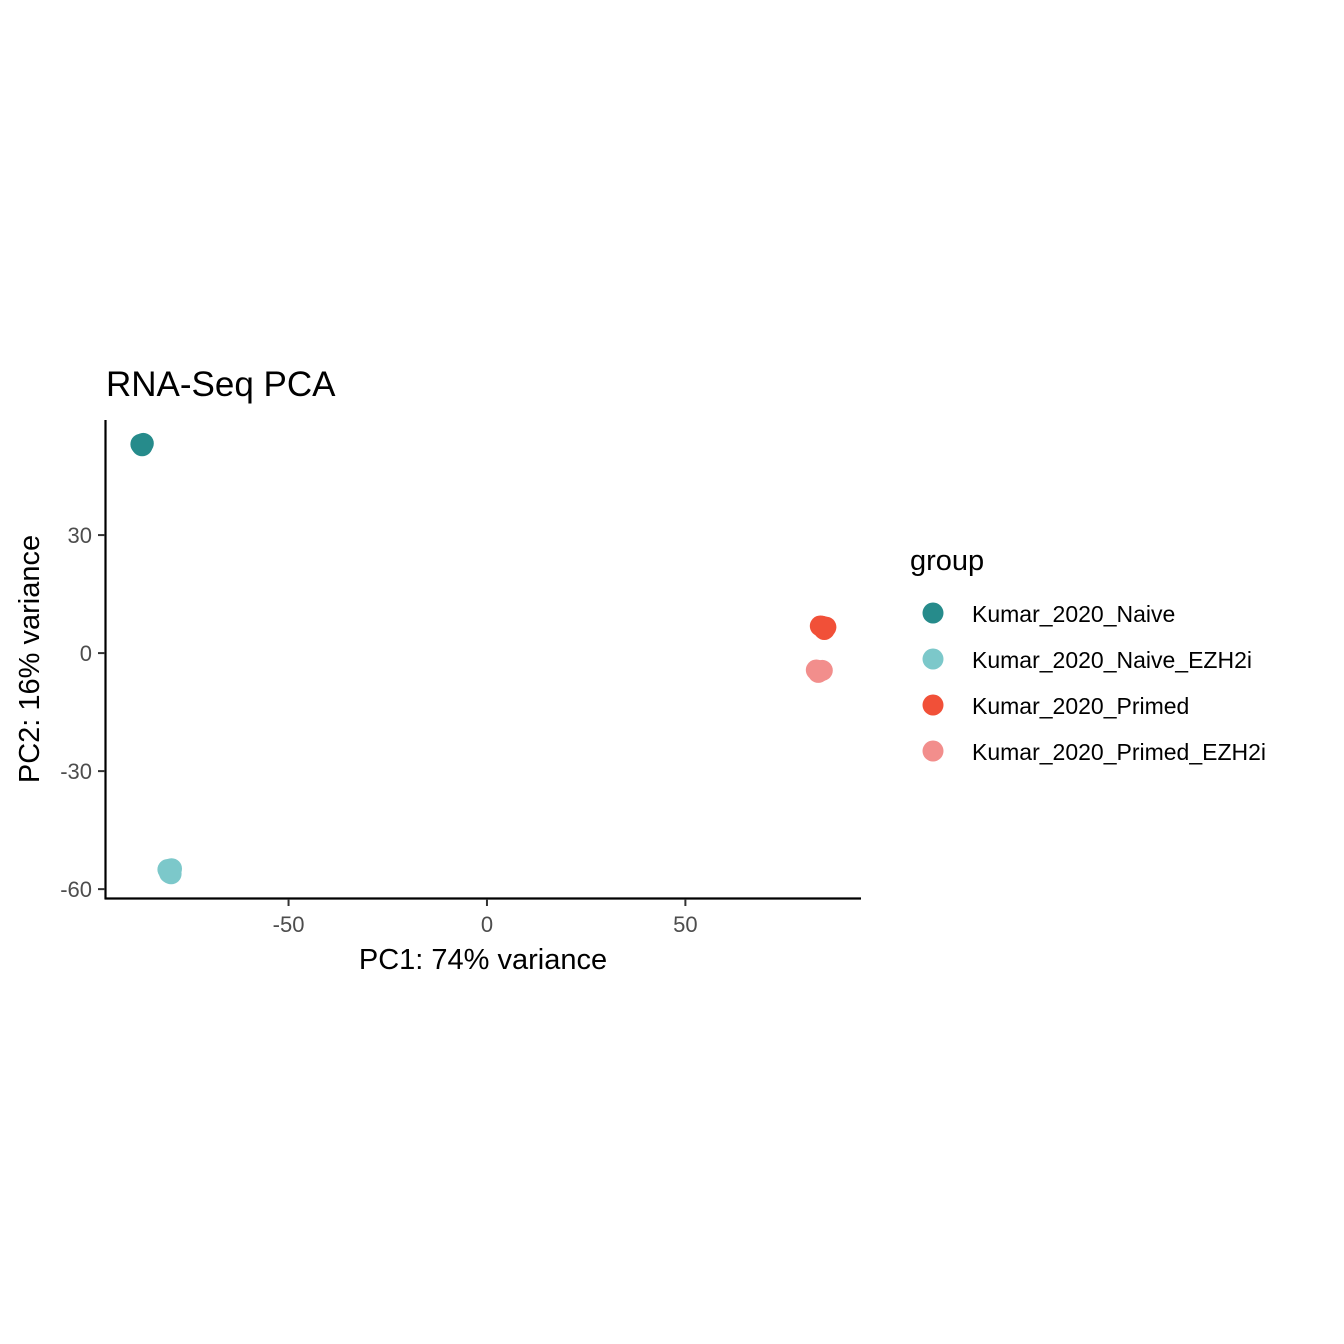 This screenshot has height=1344, width=1344. Describe the element at coordinates (483, 960) in the screenshot. I see `x-axis-title: PC1: 74% variance` at that location.